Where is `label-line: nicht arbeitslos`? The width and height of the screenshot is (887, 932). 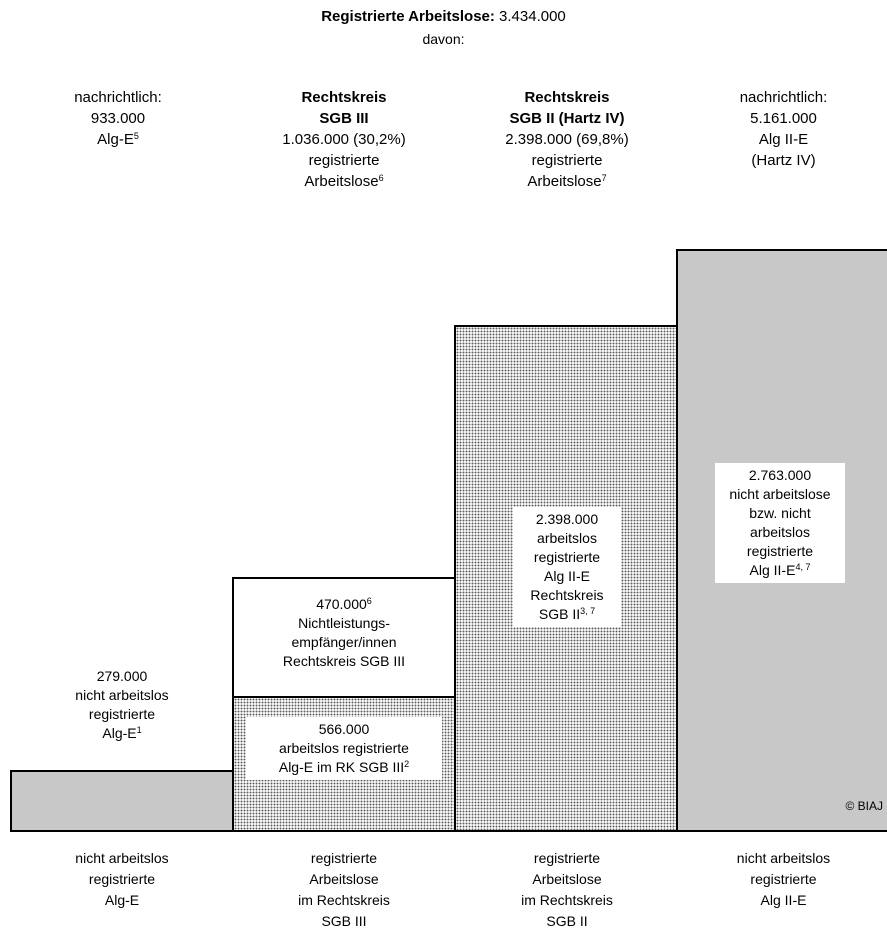 label-line: nicht arbeitslos is located at coordinates (122, 695).